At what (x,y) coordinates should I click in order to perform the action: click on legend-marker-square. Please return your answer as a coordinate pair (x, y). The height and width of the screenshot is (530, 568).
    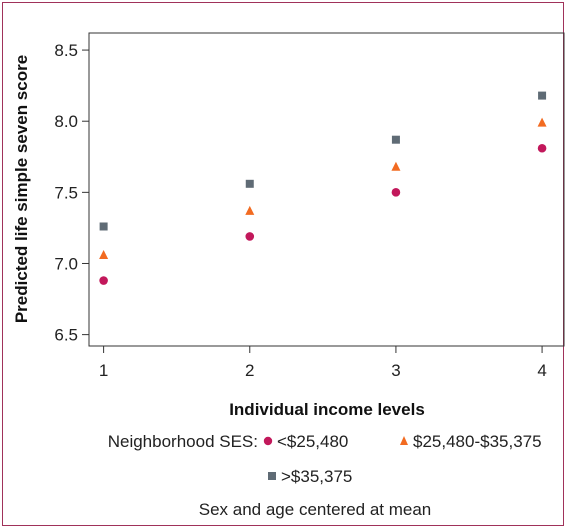
    Looking at the image, I should click on (272, 476).